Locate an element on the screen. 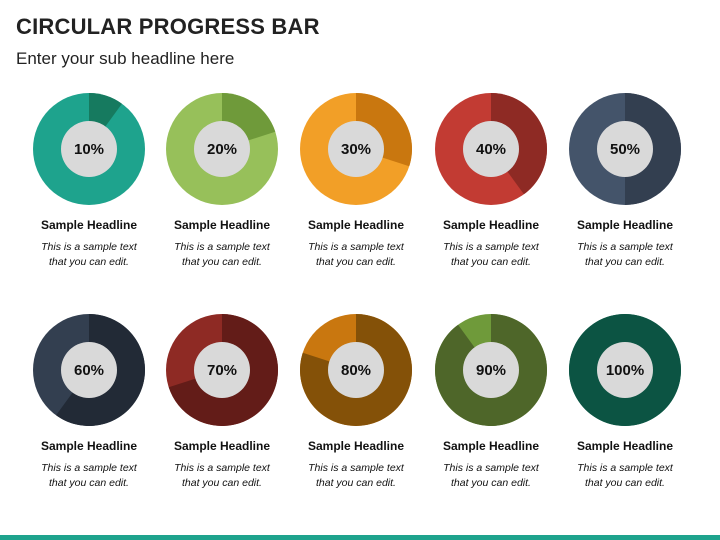 The image size is (720, 540). progress-percent-label: 20% is located at coordinates (222, 149).